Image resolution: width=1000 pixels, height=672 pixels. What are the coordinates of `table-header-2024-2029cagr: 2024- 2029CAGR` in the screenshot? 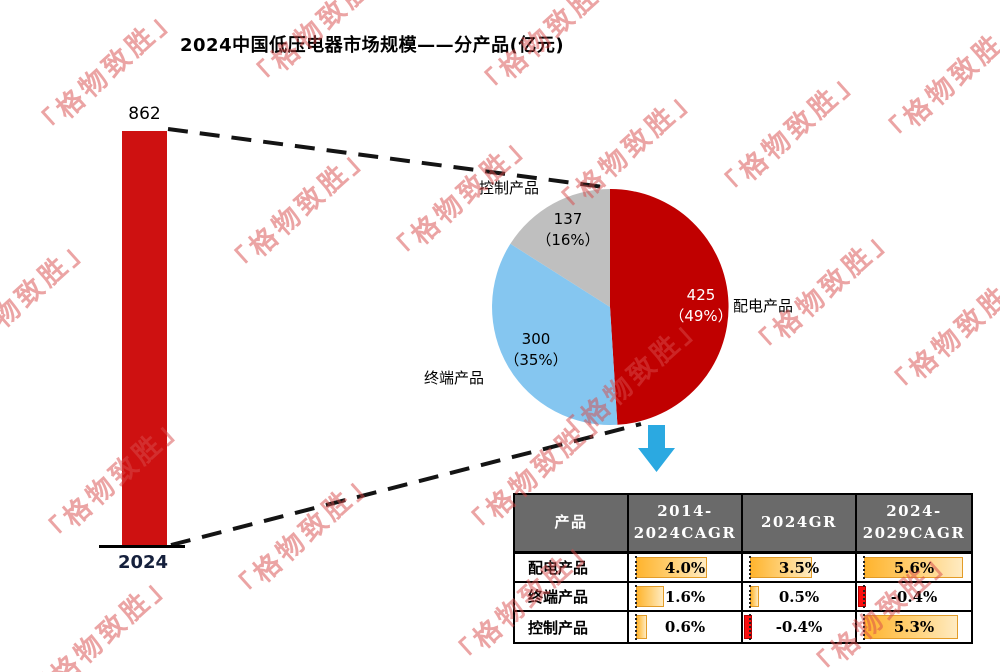 It's located at (914, 524).